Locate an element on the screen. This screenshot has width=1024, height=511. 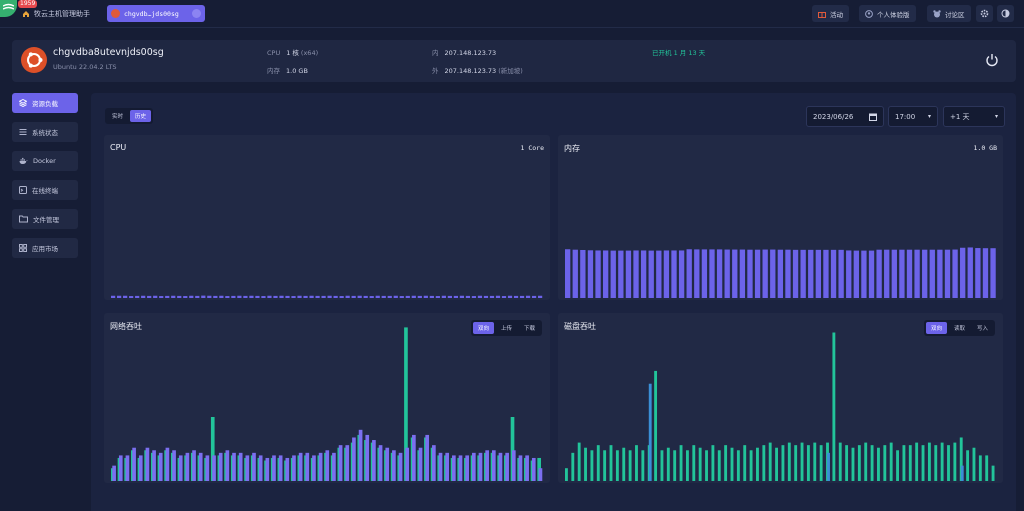
network-upload-tab: 上传 is located at coordinates (506, 329).